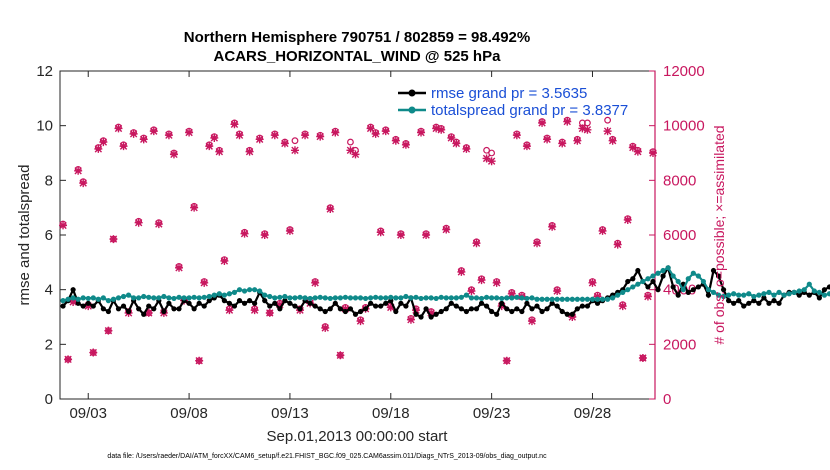 This screenshot has width=830, height=470. What do you see at coordinates (593, 413) in the screenshot?
I see `x-tick-label: 09/28` at bounding box center [593, 413].